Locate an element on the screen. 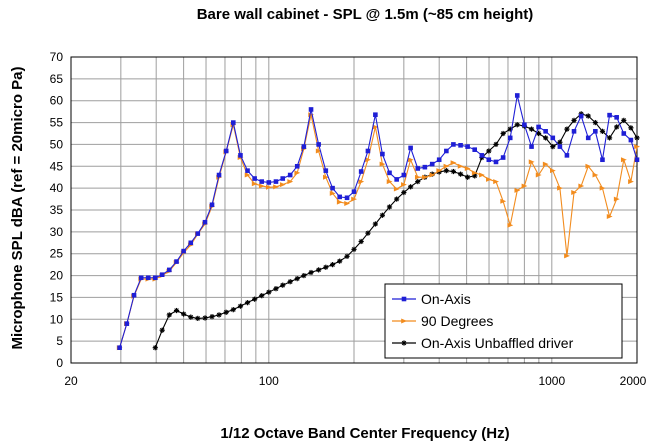 The height and width of the screenshot is (448, 653). y-tick-label: 70 is located at coordinates (57, 57).